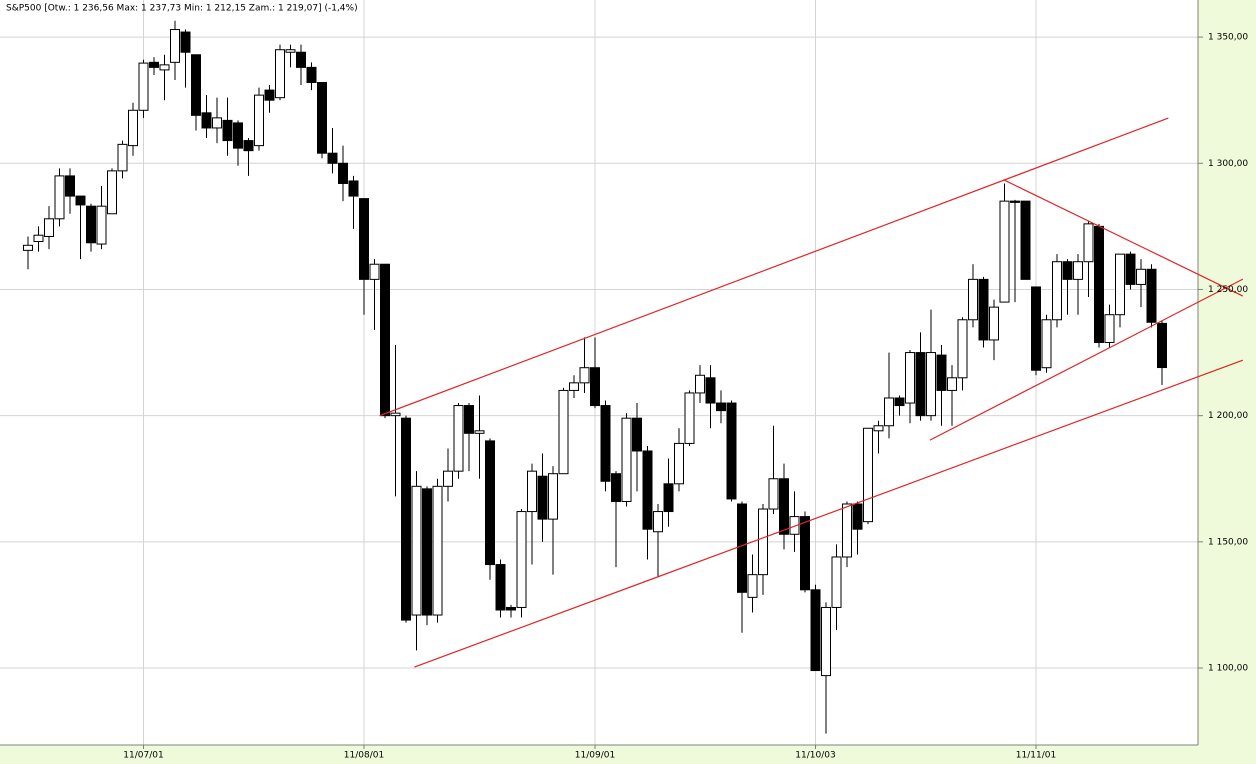 The height and width of the screenshot is (764, 1256). Describe the element at coordinates (364, 756) in the screenshot. I see `x-tick-label: 11/08/01` at that location.